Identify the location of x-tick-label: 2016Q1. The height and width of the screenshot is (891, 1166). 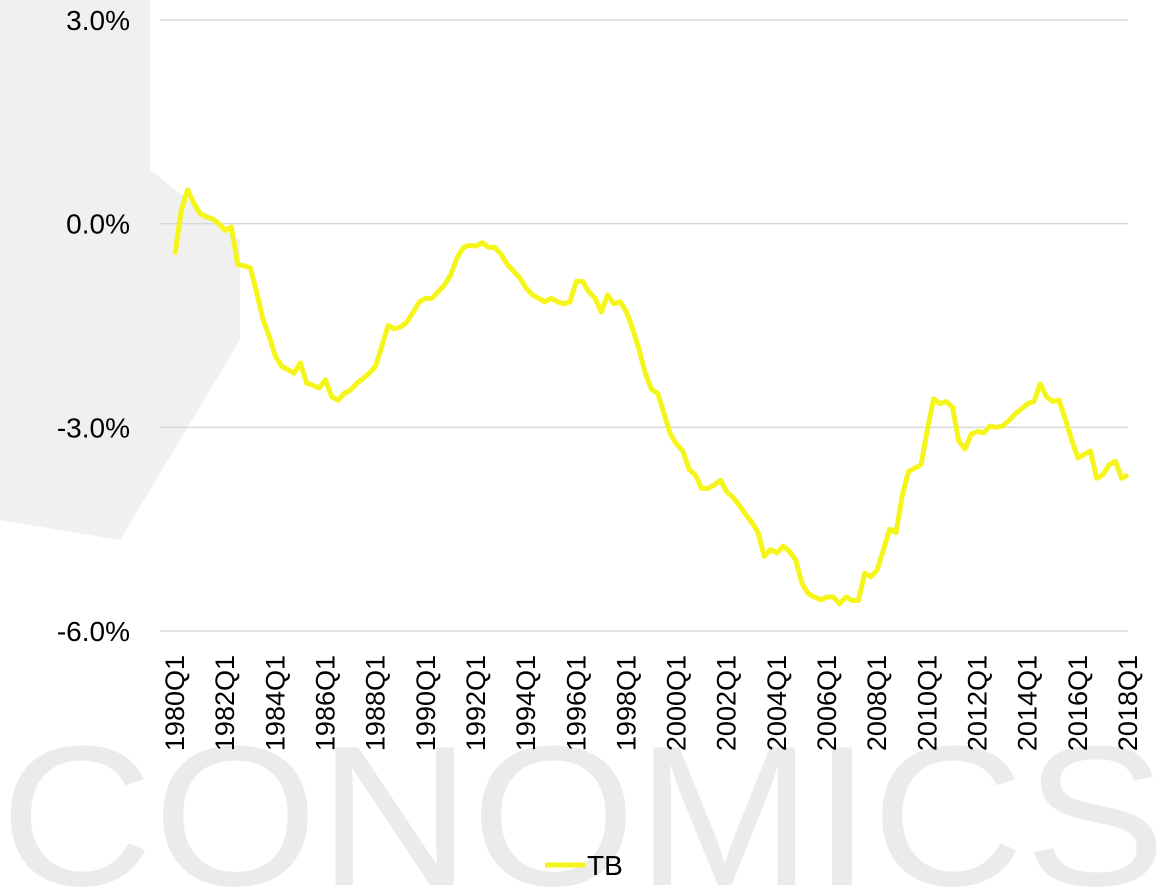
(1078, 703).